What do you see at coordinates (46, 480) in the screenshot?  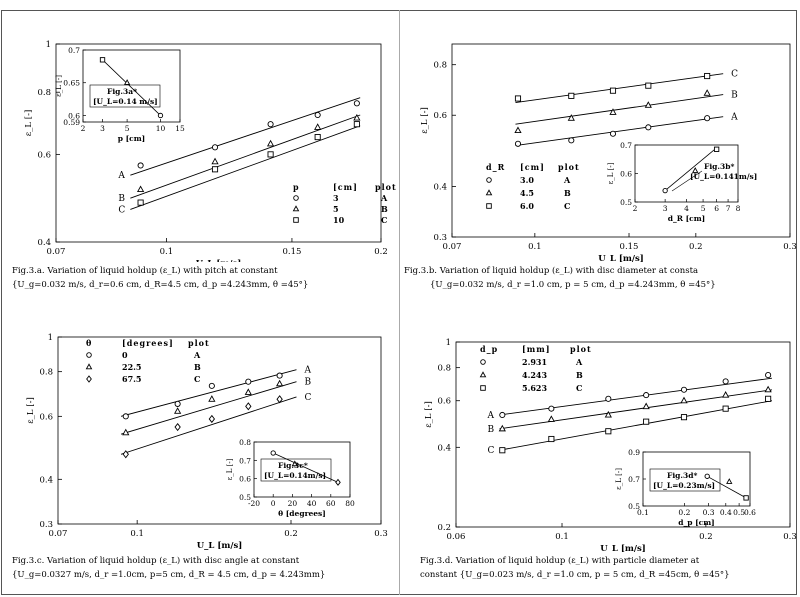 I see `y-tick-label-c-1: 0.4` at bounding box center [46, 480].